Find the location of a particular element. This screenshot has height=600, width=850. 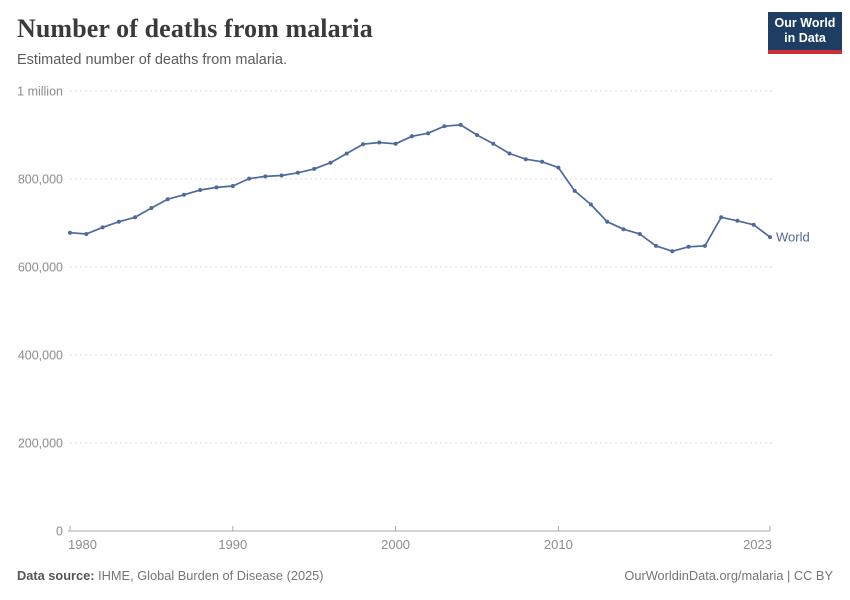

x-axis-tick-label: 1990 is located at coordinates (232, 544).